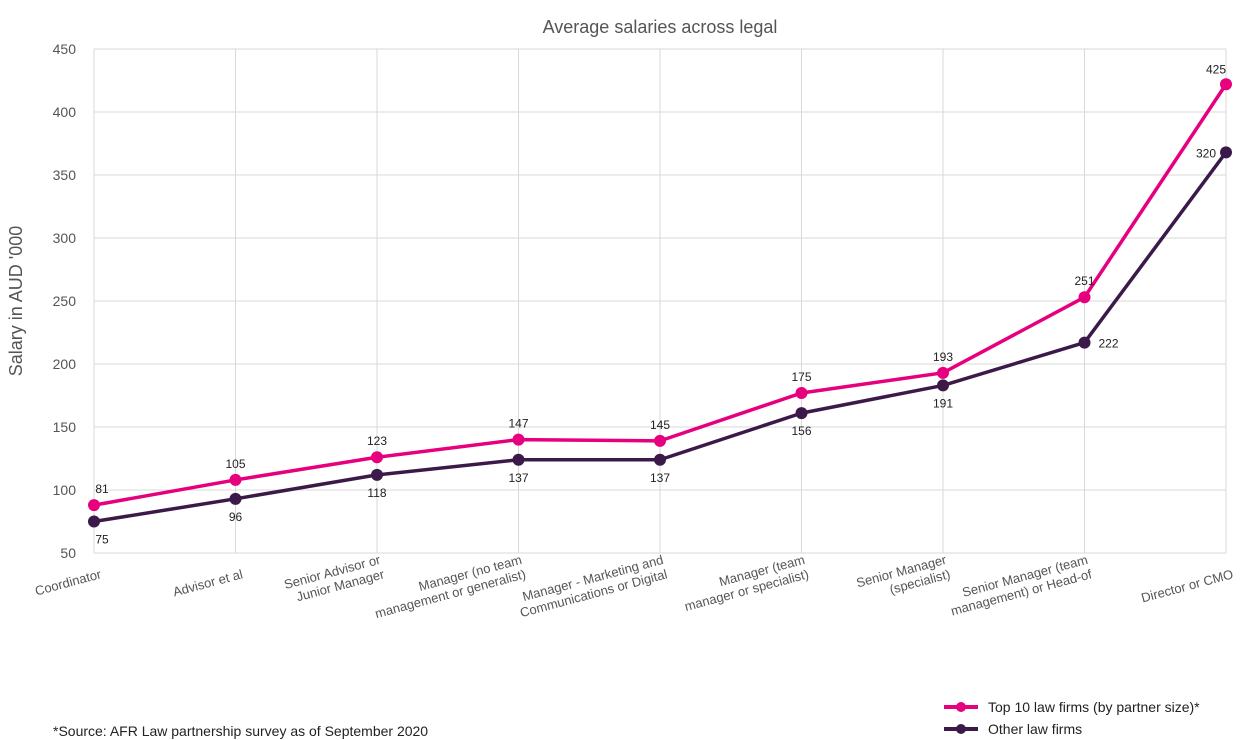  What do you see at coordinates (102, 540) in the screenshot?
I see `data-label-other-law-firms-0: 75` at bounding box center [102, 540].